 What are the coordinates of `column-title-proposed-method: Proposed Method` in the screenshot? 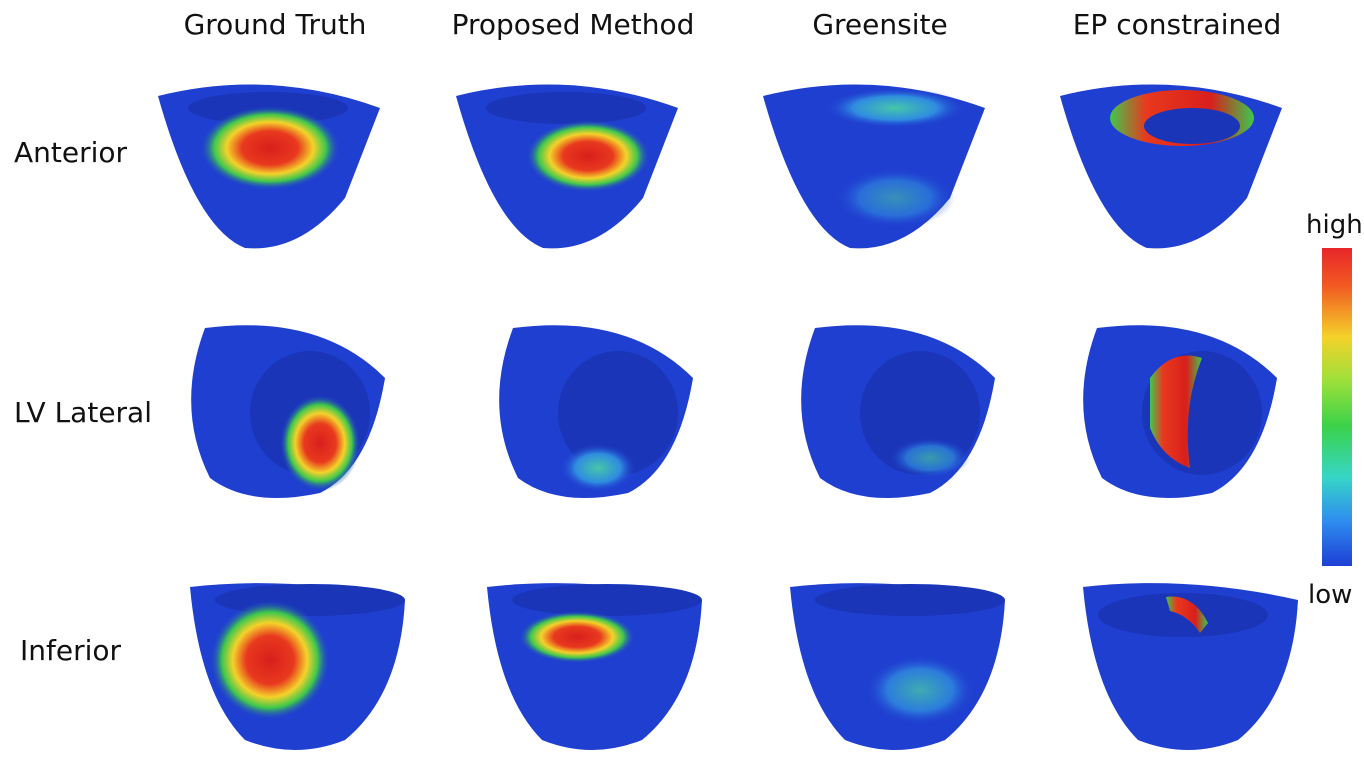 It's located at (573, 24).